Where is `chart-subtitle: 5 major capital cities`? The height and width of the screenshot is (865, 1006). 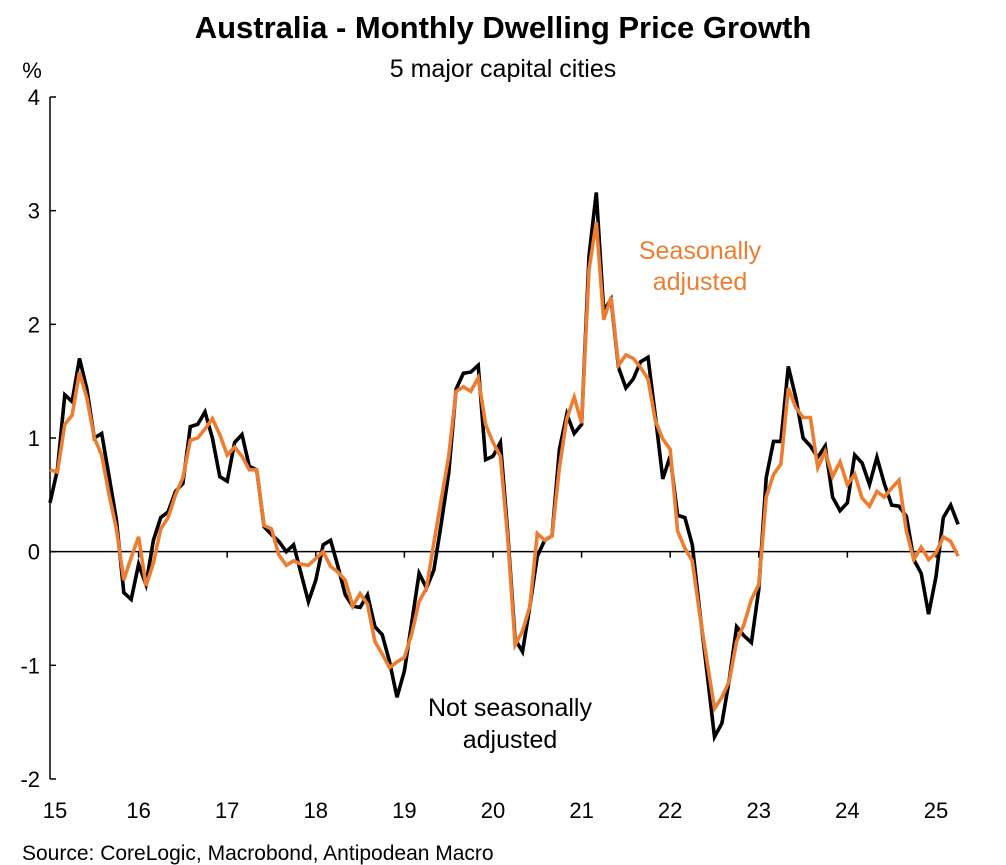 chart-subtitle: 5 major capital cities is located at coordinates (503, 69).